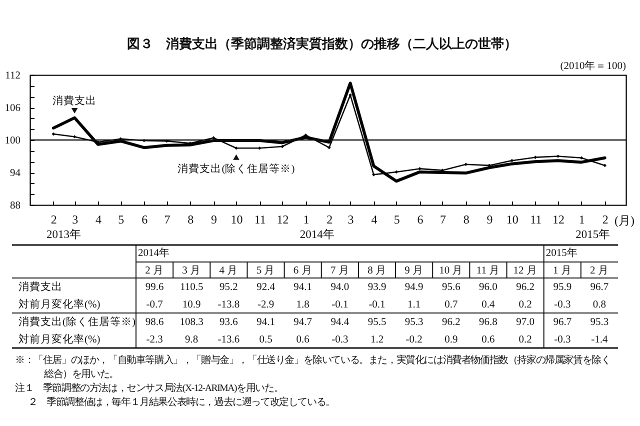 The image size is (640, 426). I want to click on chart-title: 図３ 消費支出（季節調整済実質指数）の推移（二人以上の世帯）, so click(322, 43).